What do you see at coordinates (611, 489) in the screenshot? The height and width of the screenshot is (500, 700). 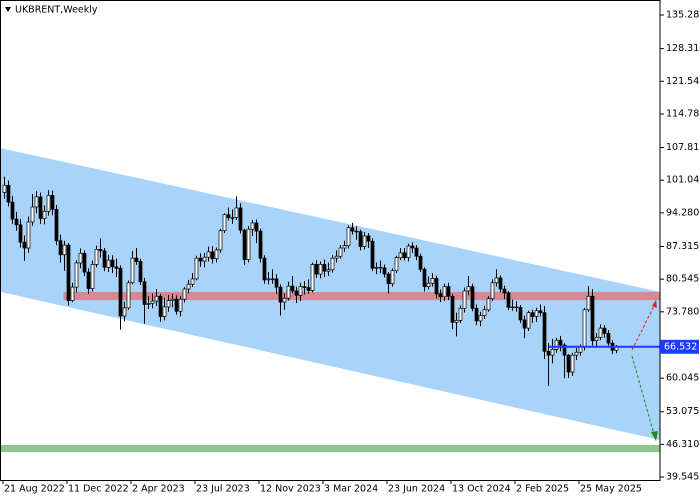 I see `x-tick-label: 25 May 2025` at bounding box center [611, 489].